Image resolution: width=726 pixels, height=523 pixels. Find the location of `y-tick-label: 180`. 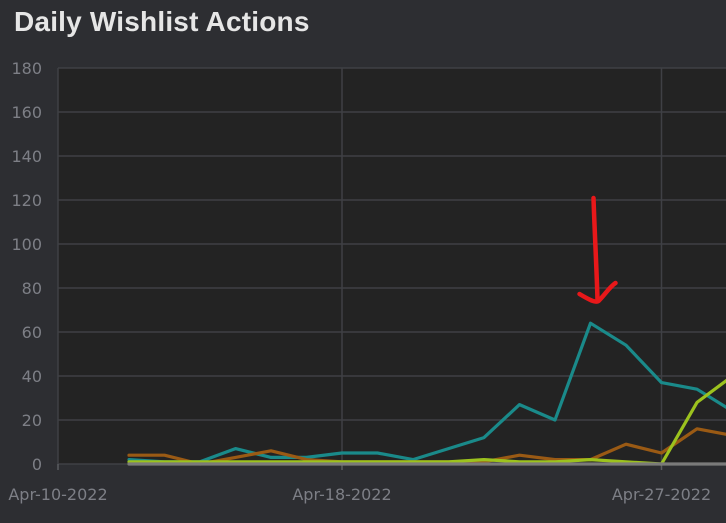

y-tick-label: 180 is located at coordinates (26, 68).